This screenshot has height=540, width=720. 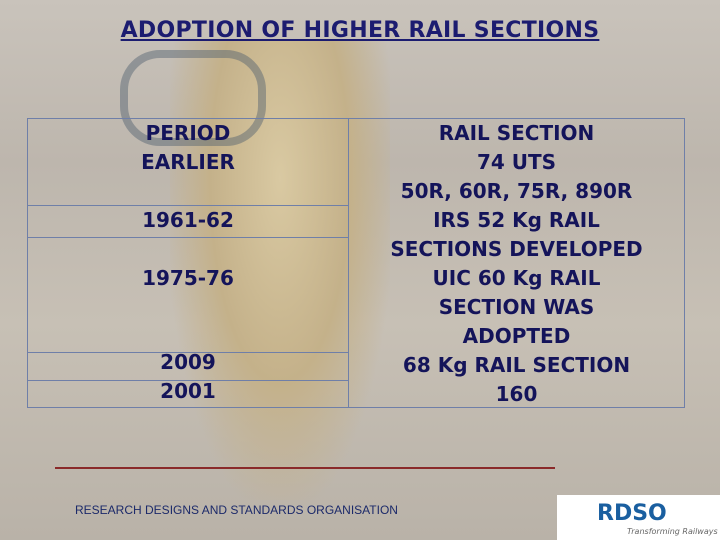 What do you see at coordinates (188, 133) in the screenshot?
I see `cell-text: PERIOD` at bounding box center [188, 133].